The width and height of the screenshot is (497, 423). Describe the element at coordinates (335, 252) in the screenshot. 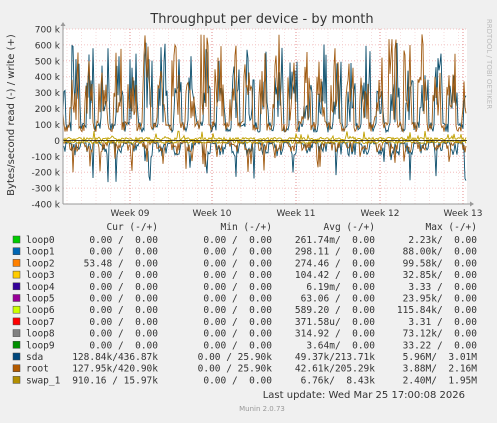

I see `legend-avg-value: 298.11 / 0.00` at that location.